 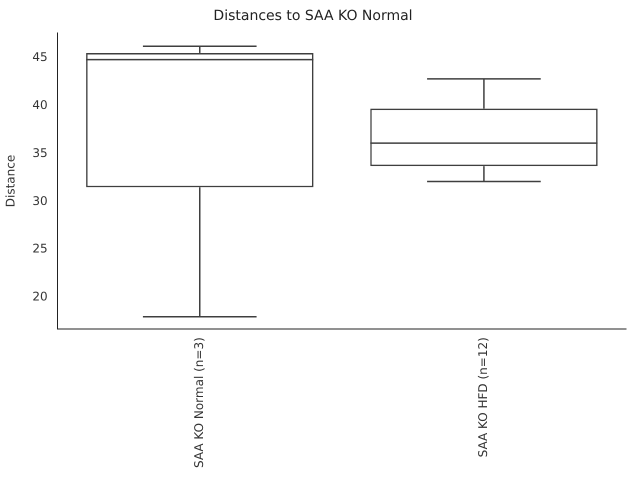 What do you see at coordinates (40, 57) in the screenshot?
I see `y-tick-label: 45` at bounding box center [40, 57].